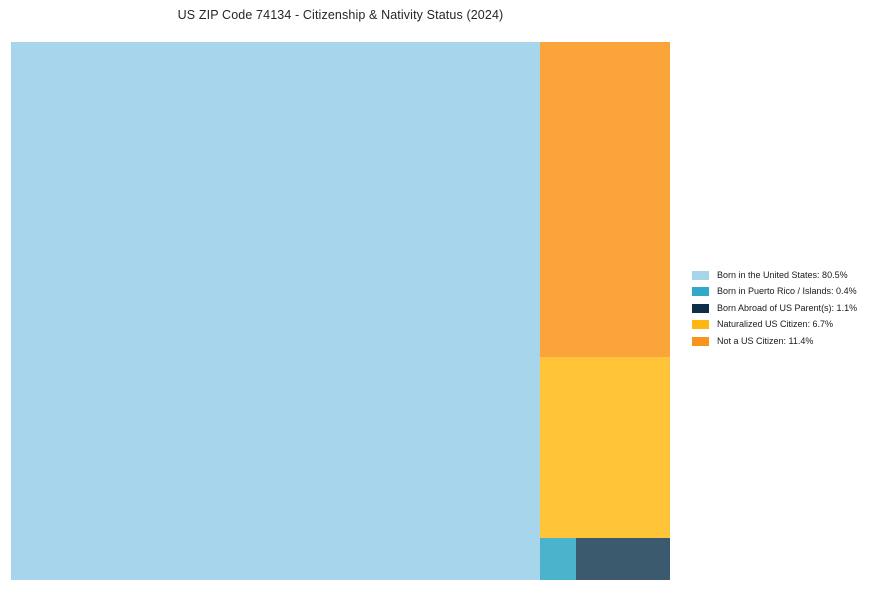  I want to click on legend-item-naturalized-us-citizen: Naturalized US Citizen: 6.7%, so click(787, 325).